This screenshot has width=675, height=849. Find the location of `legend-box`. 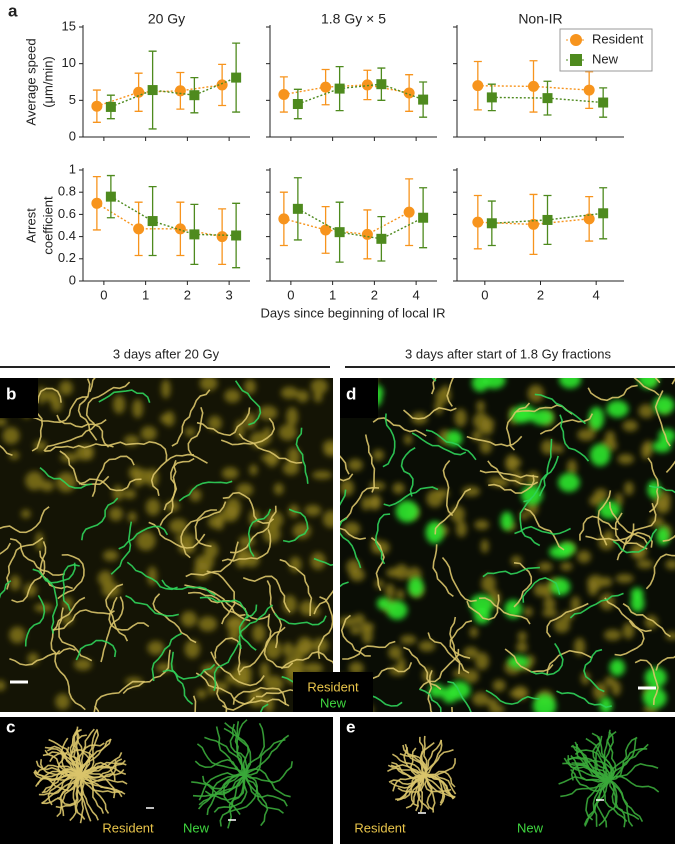

legend-box is located at coordinates (333, 692).